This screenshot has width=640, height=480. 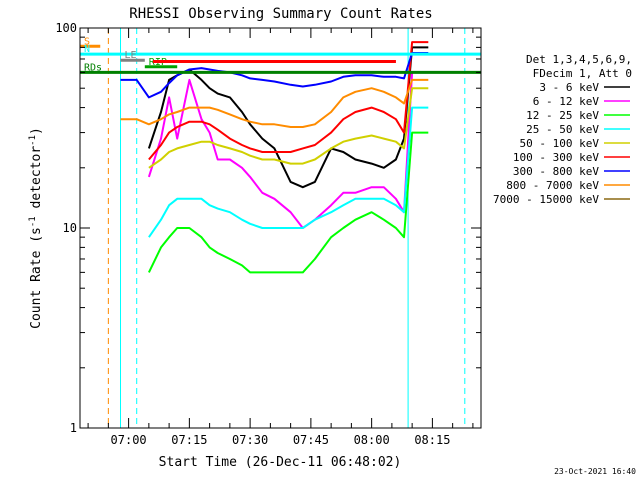 What do you see at coordinates (73, 428) in the screenshot?
I see `y-tick-label: 1` at bounding box center [73, 428].